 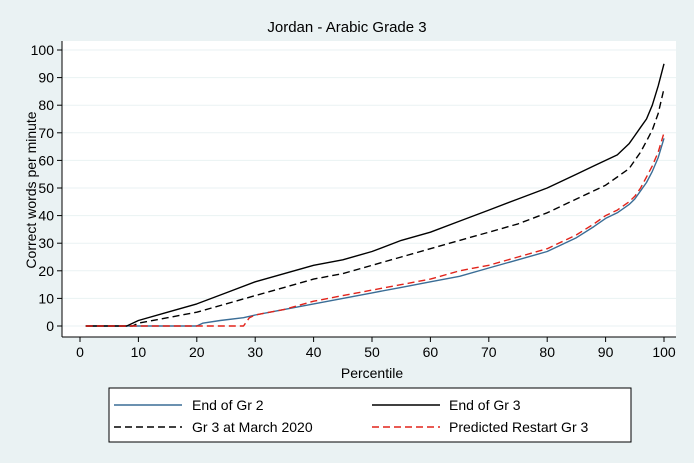 What do you see at coordinates (255, 352) in the screenshot?
I see `x-tick-label: 30` at bounding box center [255, 352].